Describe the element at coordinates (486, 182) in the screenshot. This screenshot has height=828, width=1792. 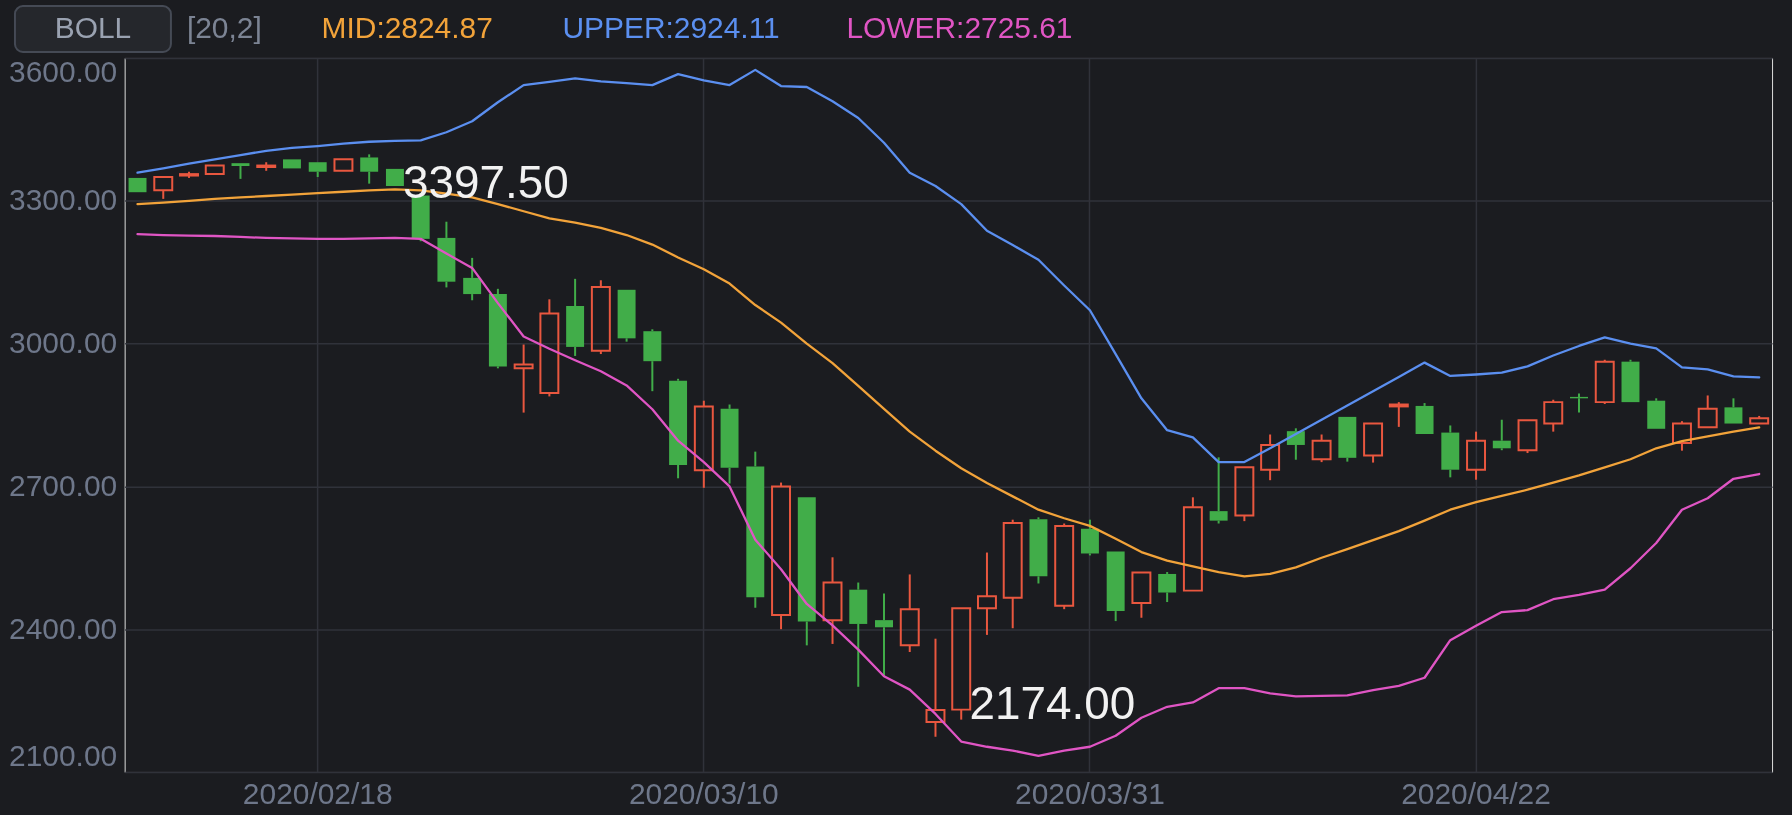
I see `annotation: 3397.50` at that location.